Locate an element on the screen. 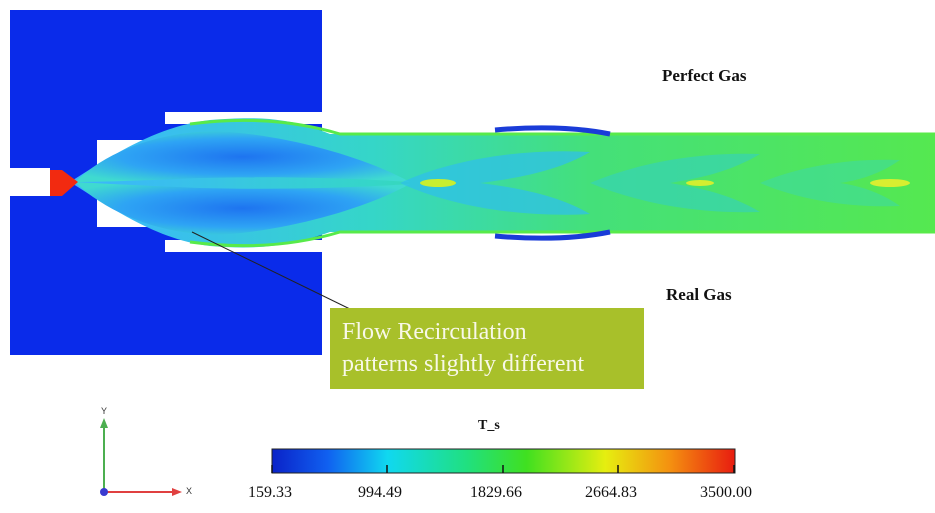  colorbar-title: T_s is located at coordinates (489, 426).